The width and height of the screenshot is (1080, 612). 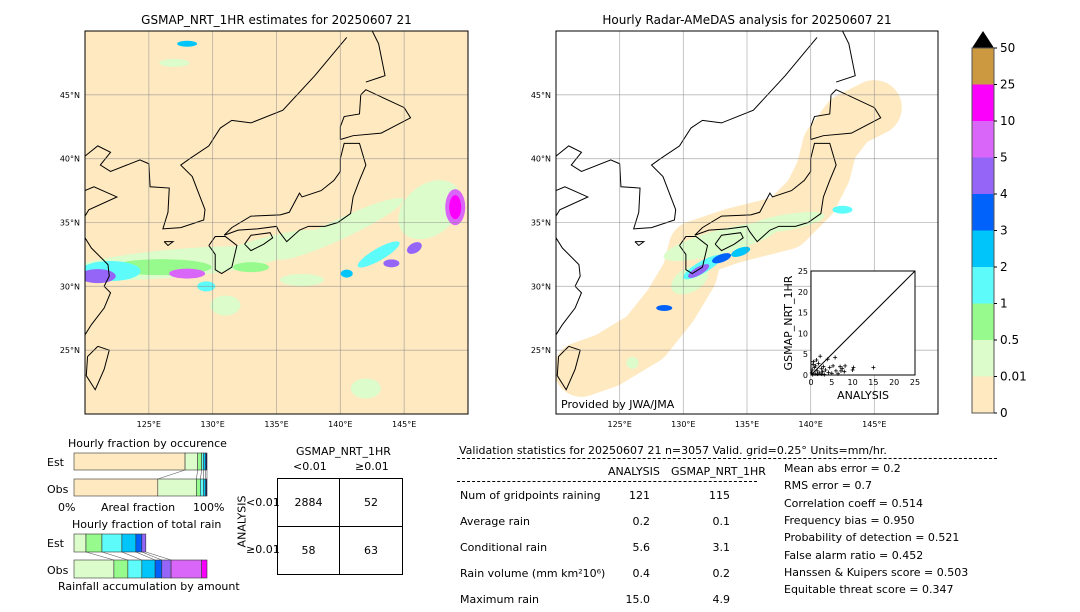 I want to click on stat-label: Conditional rain, so click(x=504, y=547).